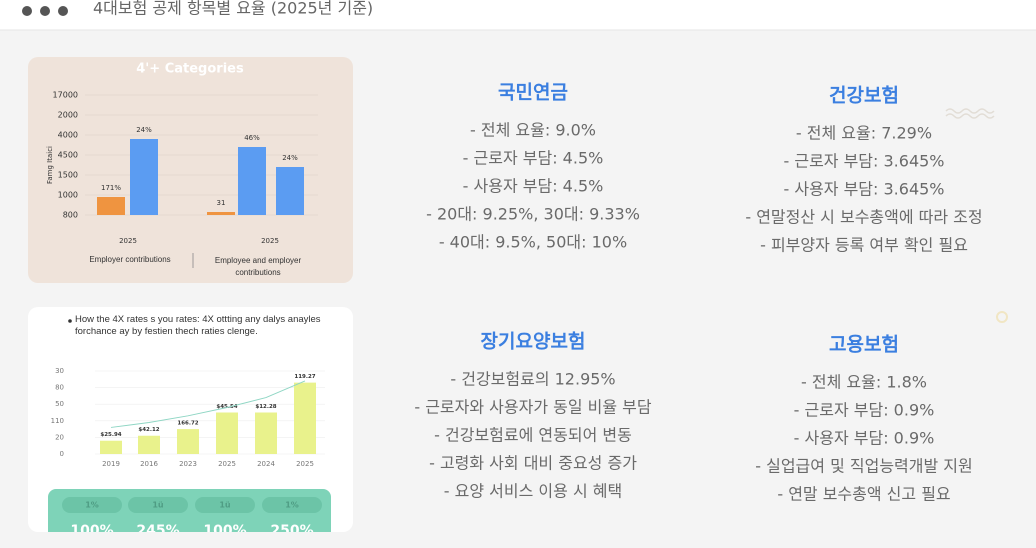 The height and width of the screenshot is (548, 1036). I want to click on y-axis-label: Famg Itaici, so click(50, 165).